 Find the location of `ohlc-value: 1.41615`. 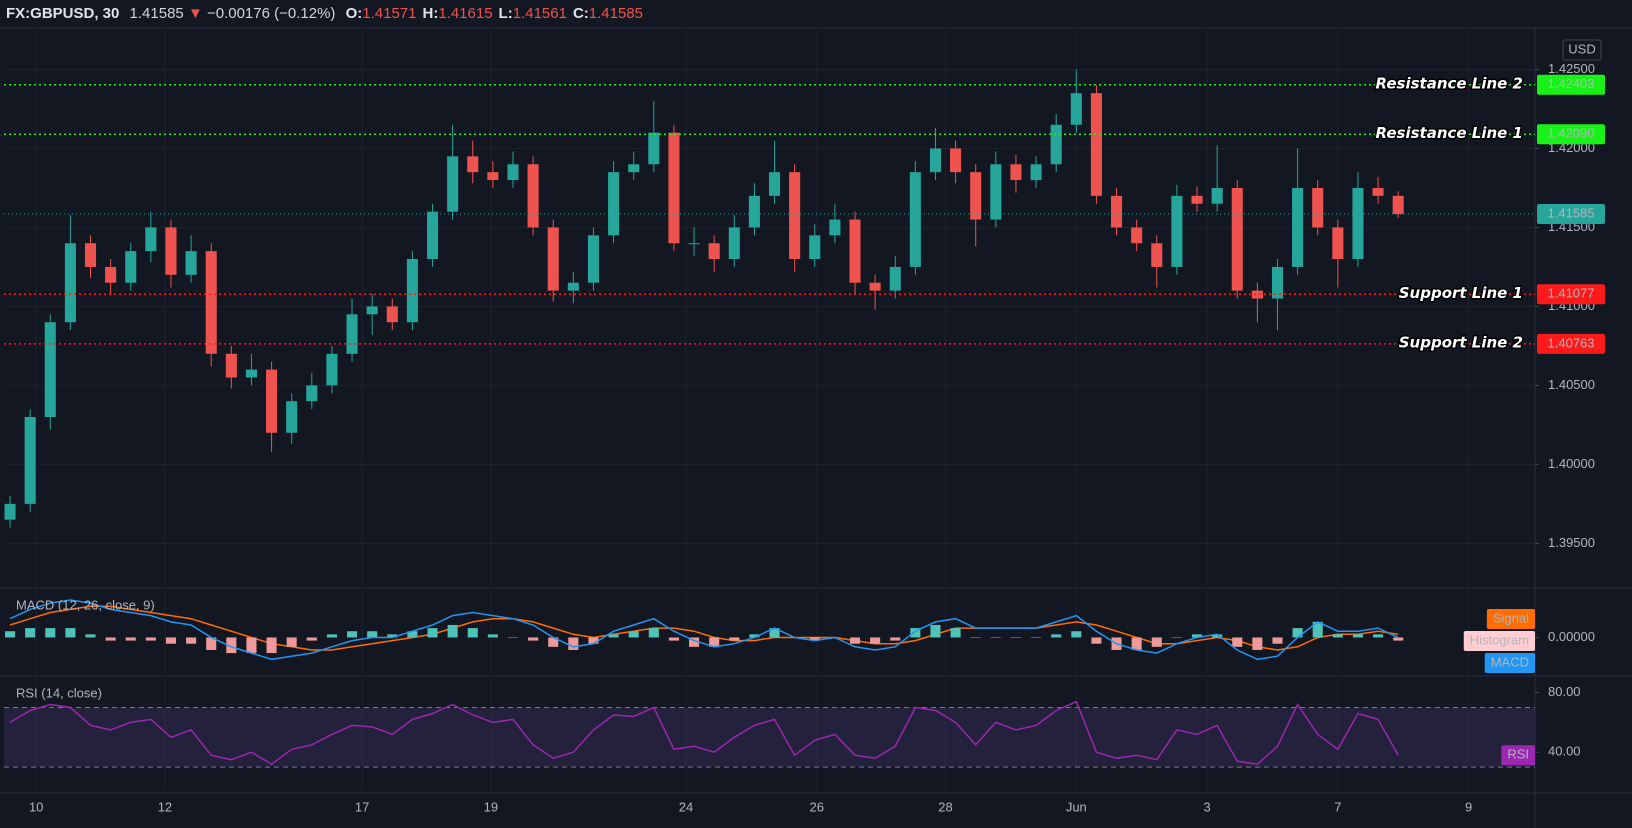

ohlc-value: 1.41615 is located at coordinates (465, 13).